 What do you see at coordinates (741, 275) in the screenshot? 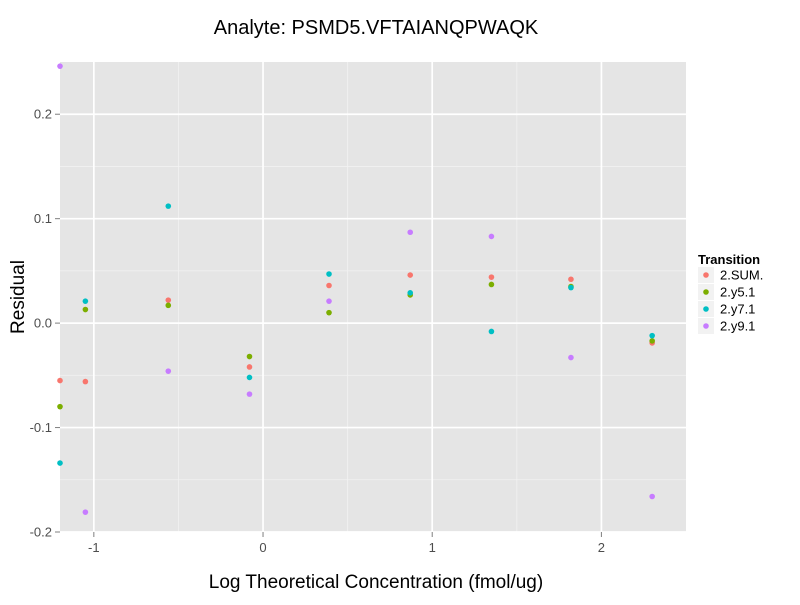
I see `legend-label-2-sum: 2.SUM.` at bounding box center [741, 275].